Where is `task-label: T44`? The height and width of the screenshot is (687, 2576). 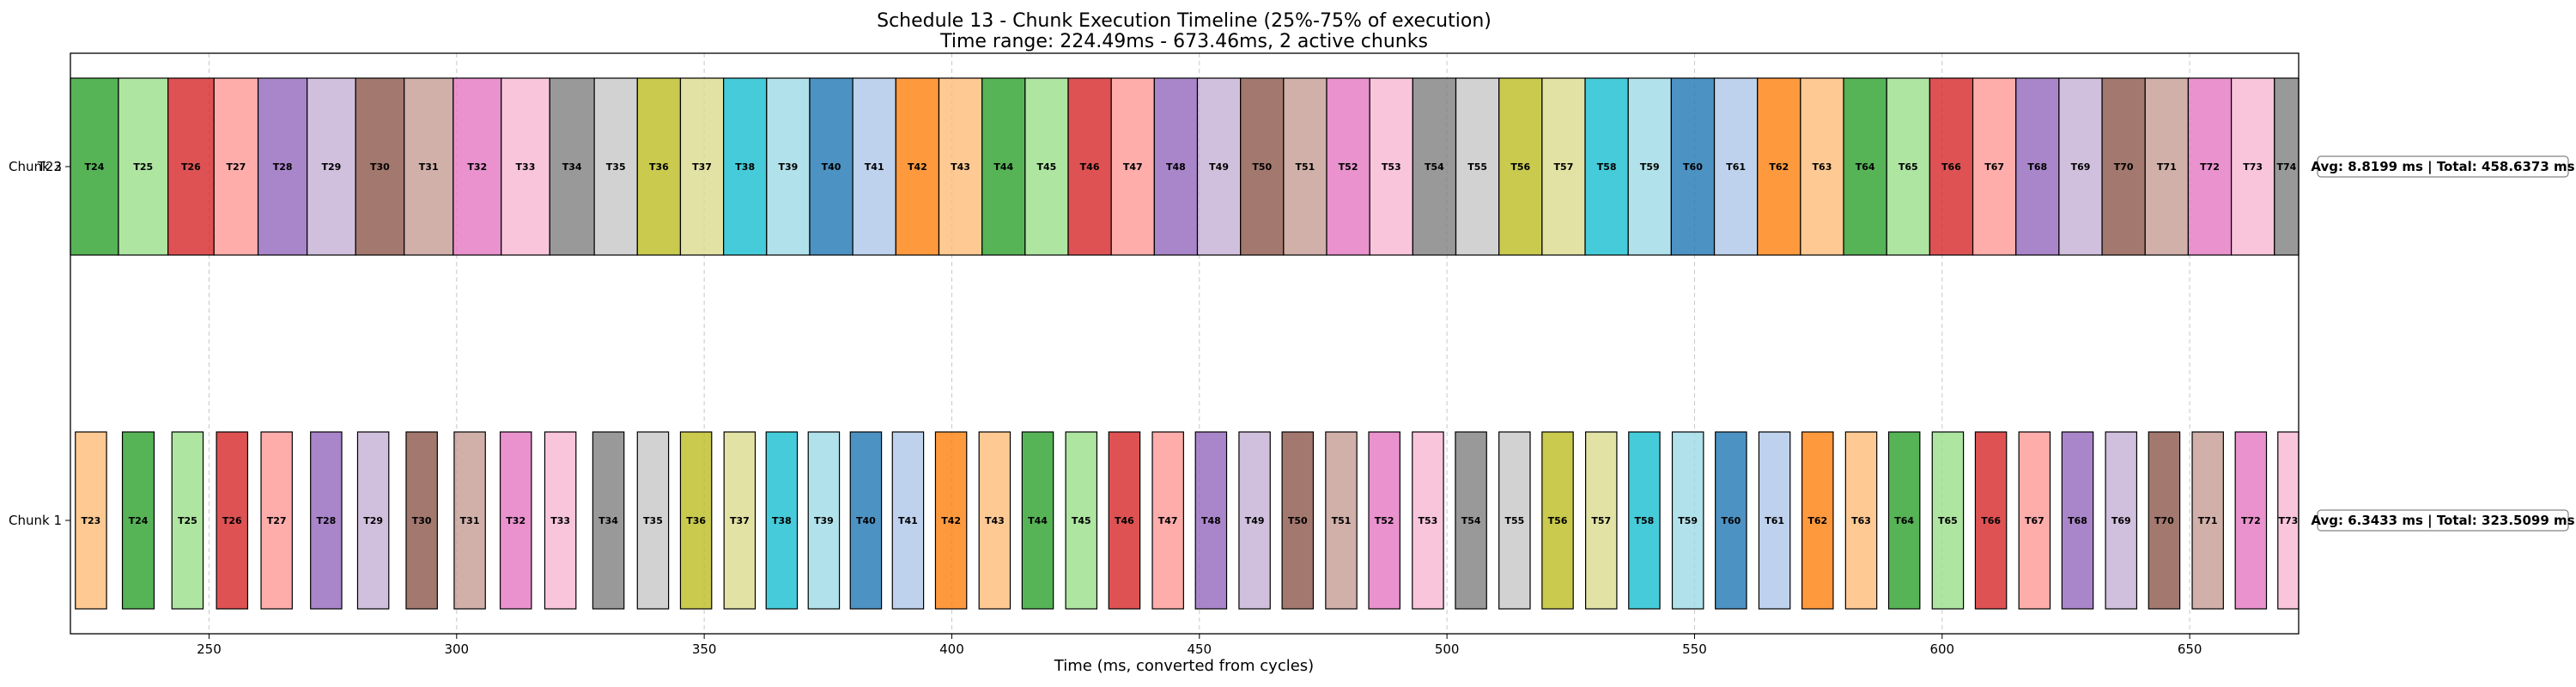
task-label: T44 is located at coordinates (1038, 520).